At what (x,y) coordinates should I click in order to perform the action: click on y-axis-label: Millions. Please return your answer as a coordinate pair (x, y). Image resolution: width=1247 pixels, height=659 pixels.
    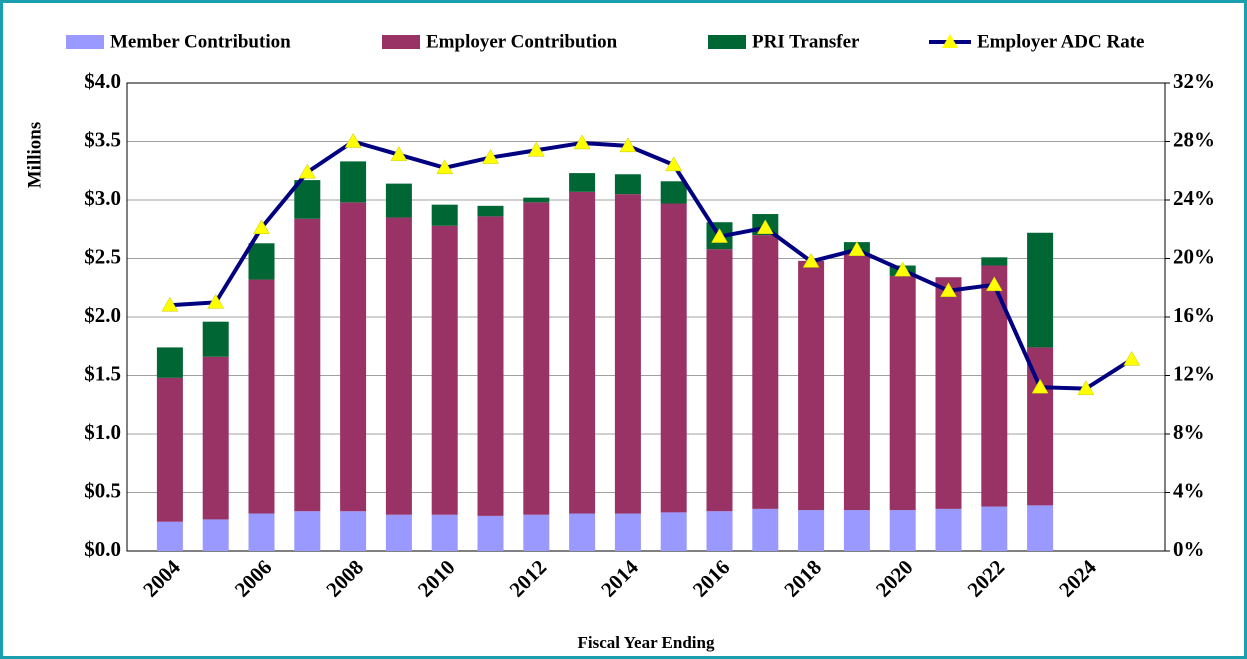
    Looking at the image, I should click on (34, 155).